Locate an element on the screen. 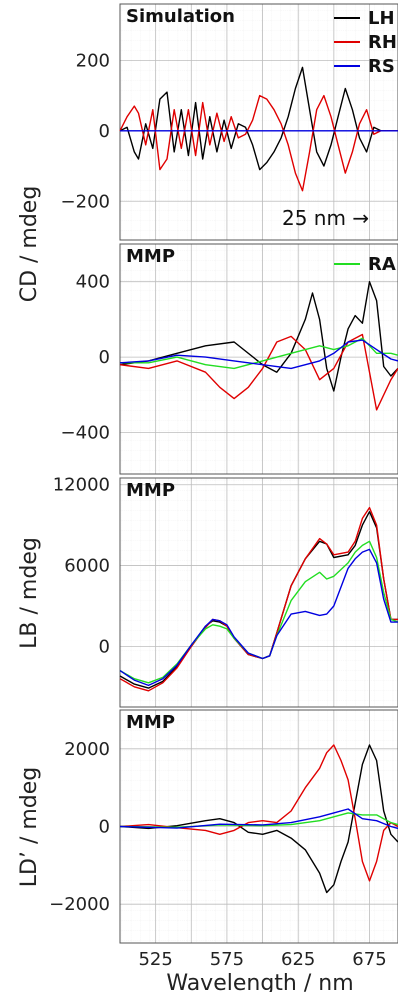  series-line-ra is located at coordinates (259, 353).